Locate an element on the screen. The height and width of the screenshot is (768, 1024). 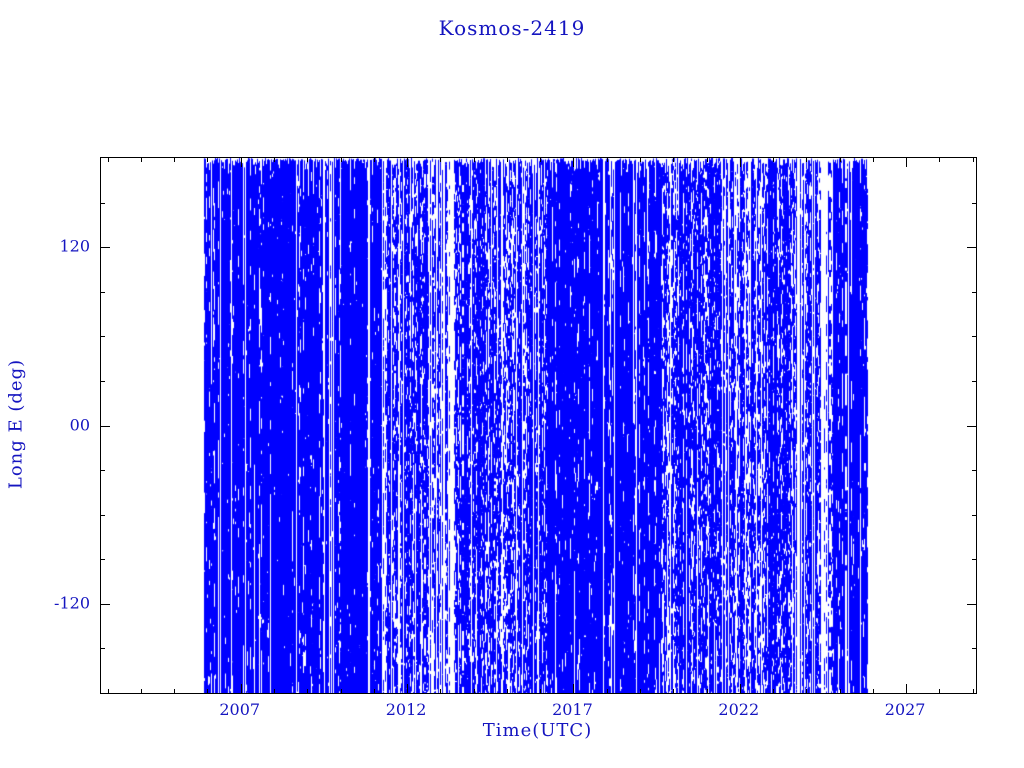
y-tick-label: -120 is located at coordinates (72, 603).